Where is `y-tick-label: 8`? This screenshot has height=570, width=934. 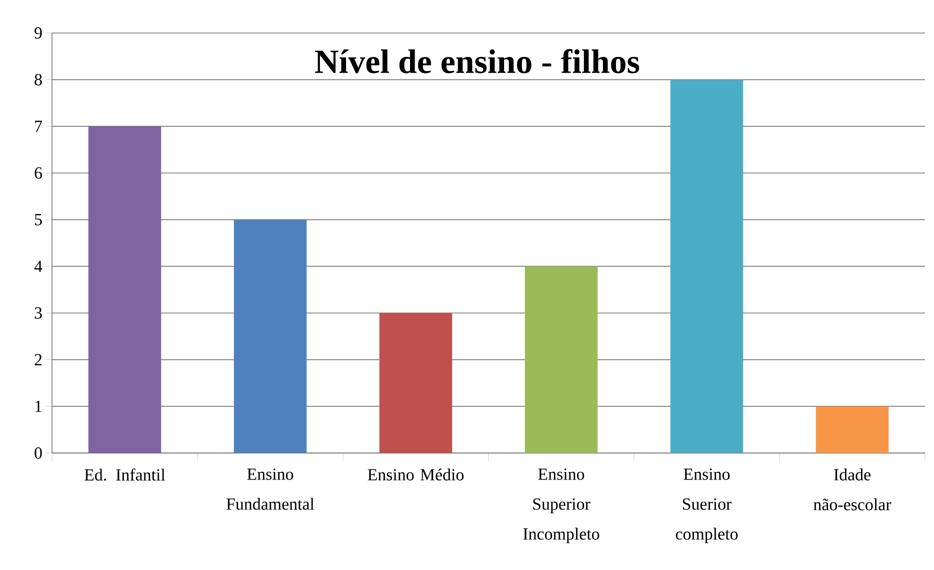 y-tick-label: 8 is located at coordinates (38, 80).